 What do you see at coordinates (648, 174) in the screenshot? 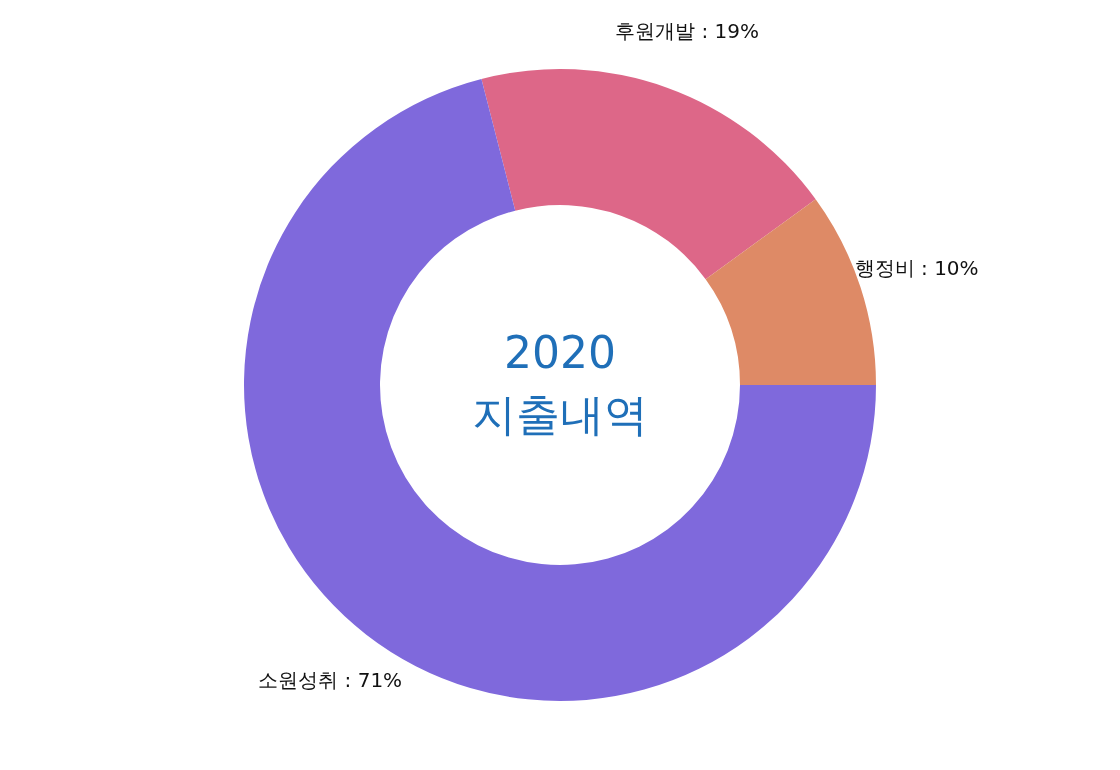
I see `donut-slice` at bounding box center [648, 174].